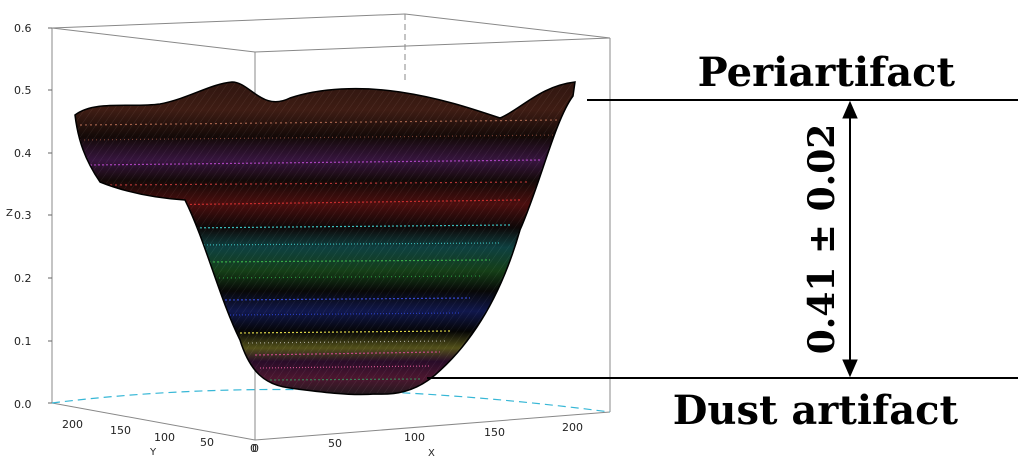 The image size is (1018, 457). Describe the element at coordinates (494, 432) in the screenshot. I see `x-tick-label: 150` at that location.